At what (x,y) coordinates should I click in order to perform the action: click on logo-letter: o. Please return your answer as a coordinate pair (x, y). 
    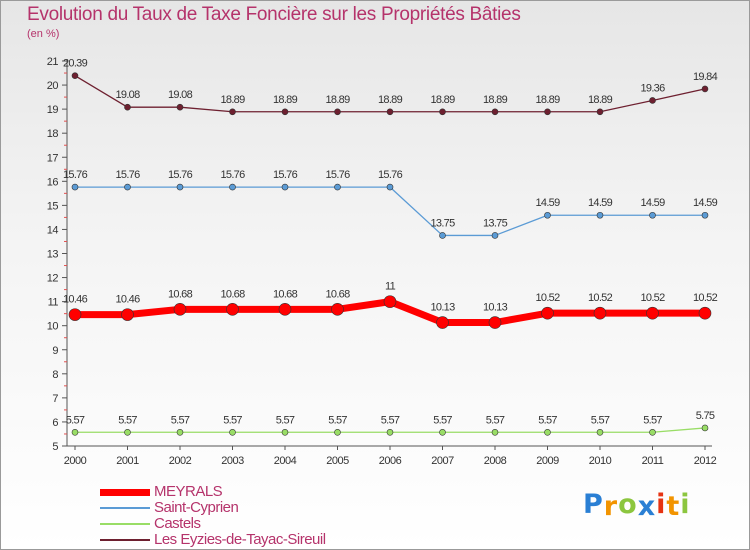
    Looking at the image, I should click on (628, 504).